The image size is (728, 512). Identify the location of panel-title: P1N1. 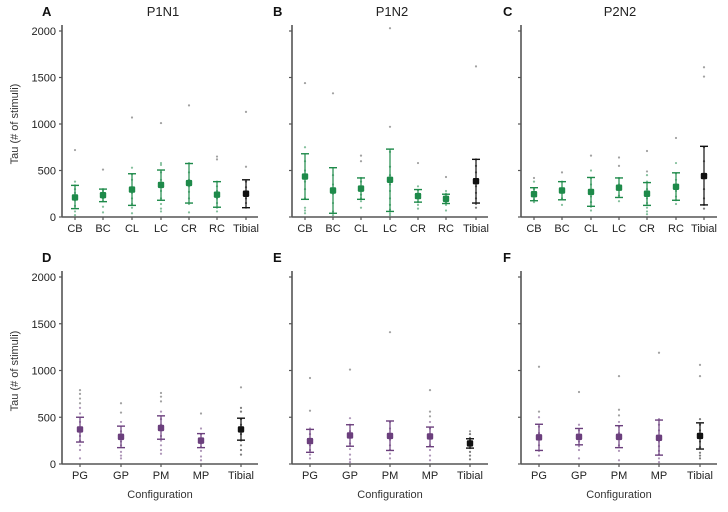
(163, 11).